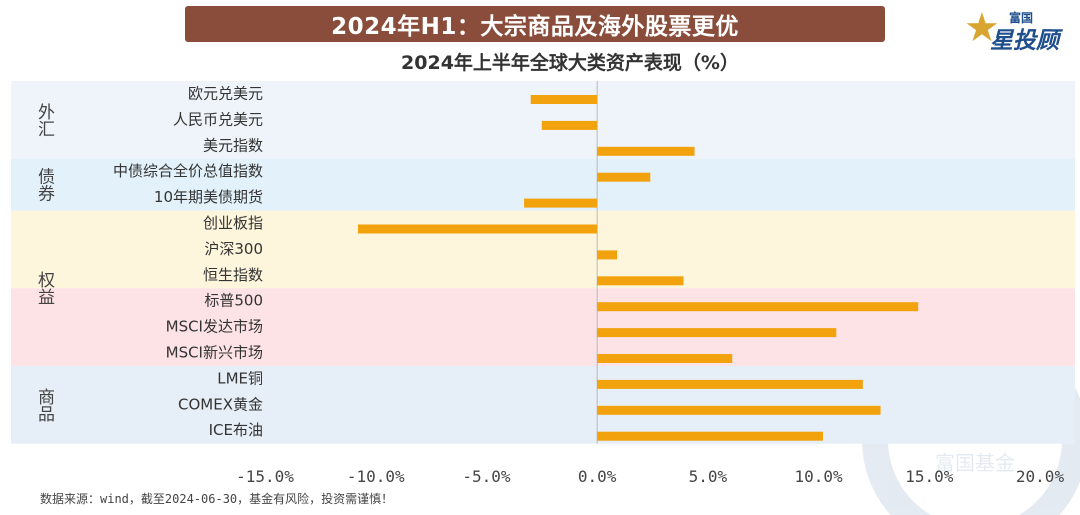 The image size is (1080, 515). What do you see at coordinates (188, 171) in the screenshot?
I see `category-label-3: 中债综合全价总值指数` at bounding box center [188, 171].